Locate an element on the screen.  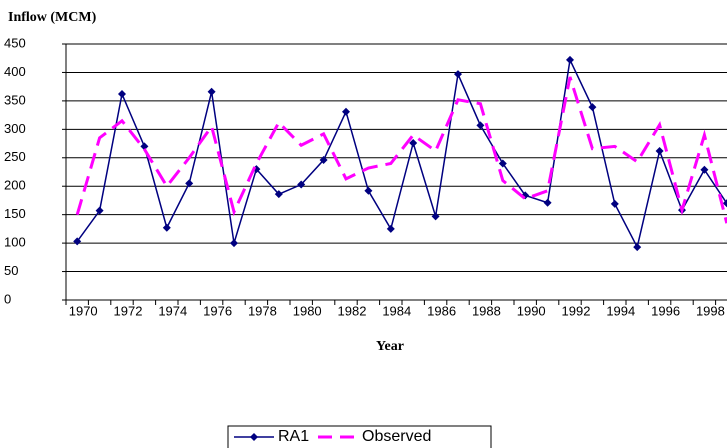
x-tick-label: 1974 is located at coordinates (172, 310).